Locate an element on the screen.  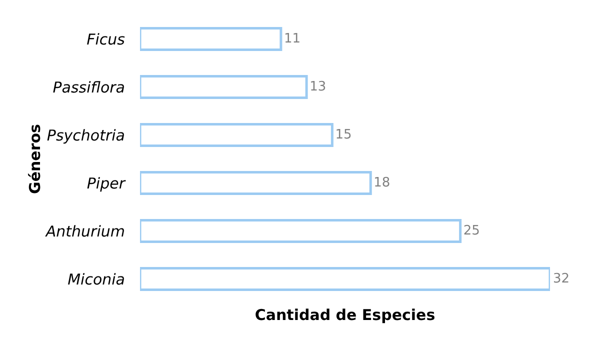
y-tick-label: Piper is located at coordinates (106, 183).